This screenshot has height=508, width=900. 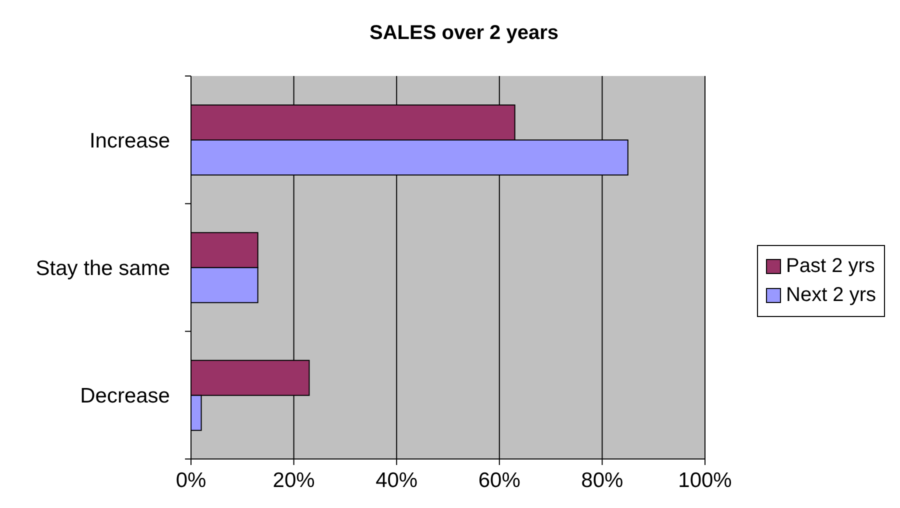 I want to click on chart-title: SALES over 2 years, so click(x=464, y=33).